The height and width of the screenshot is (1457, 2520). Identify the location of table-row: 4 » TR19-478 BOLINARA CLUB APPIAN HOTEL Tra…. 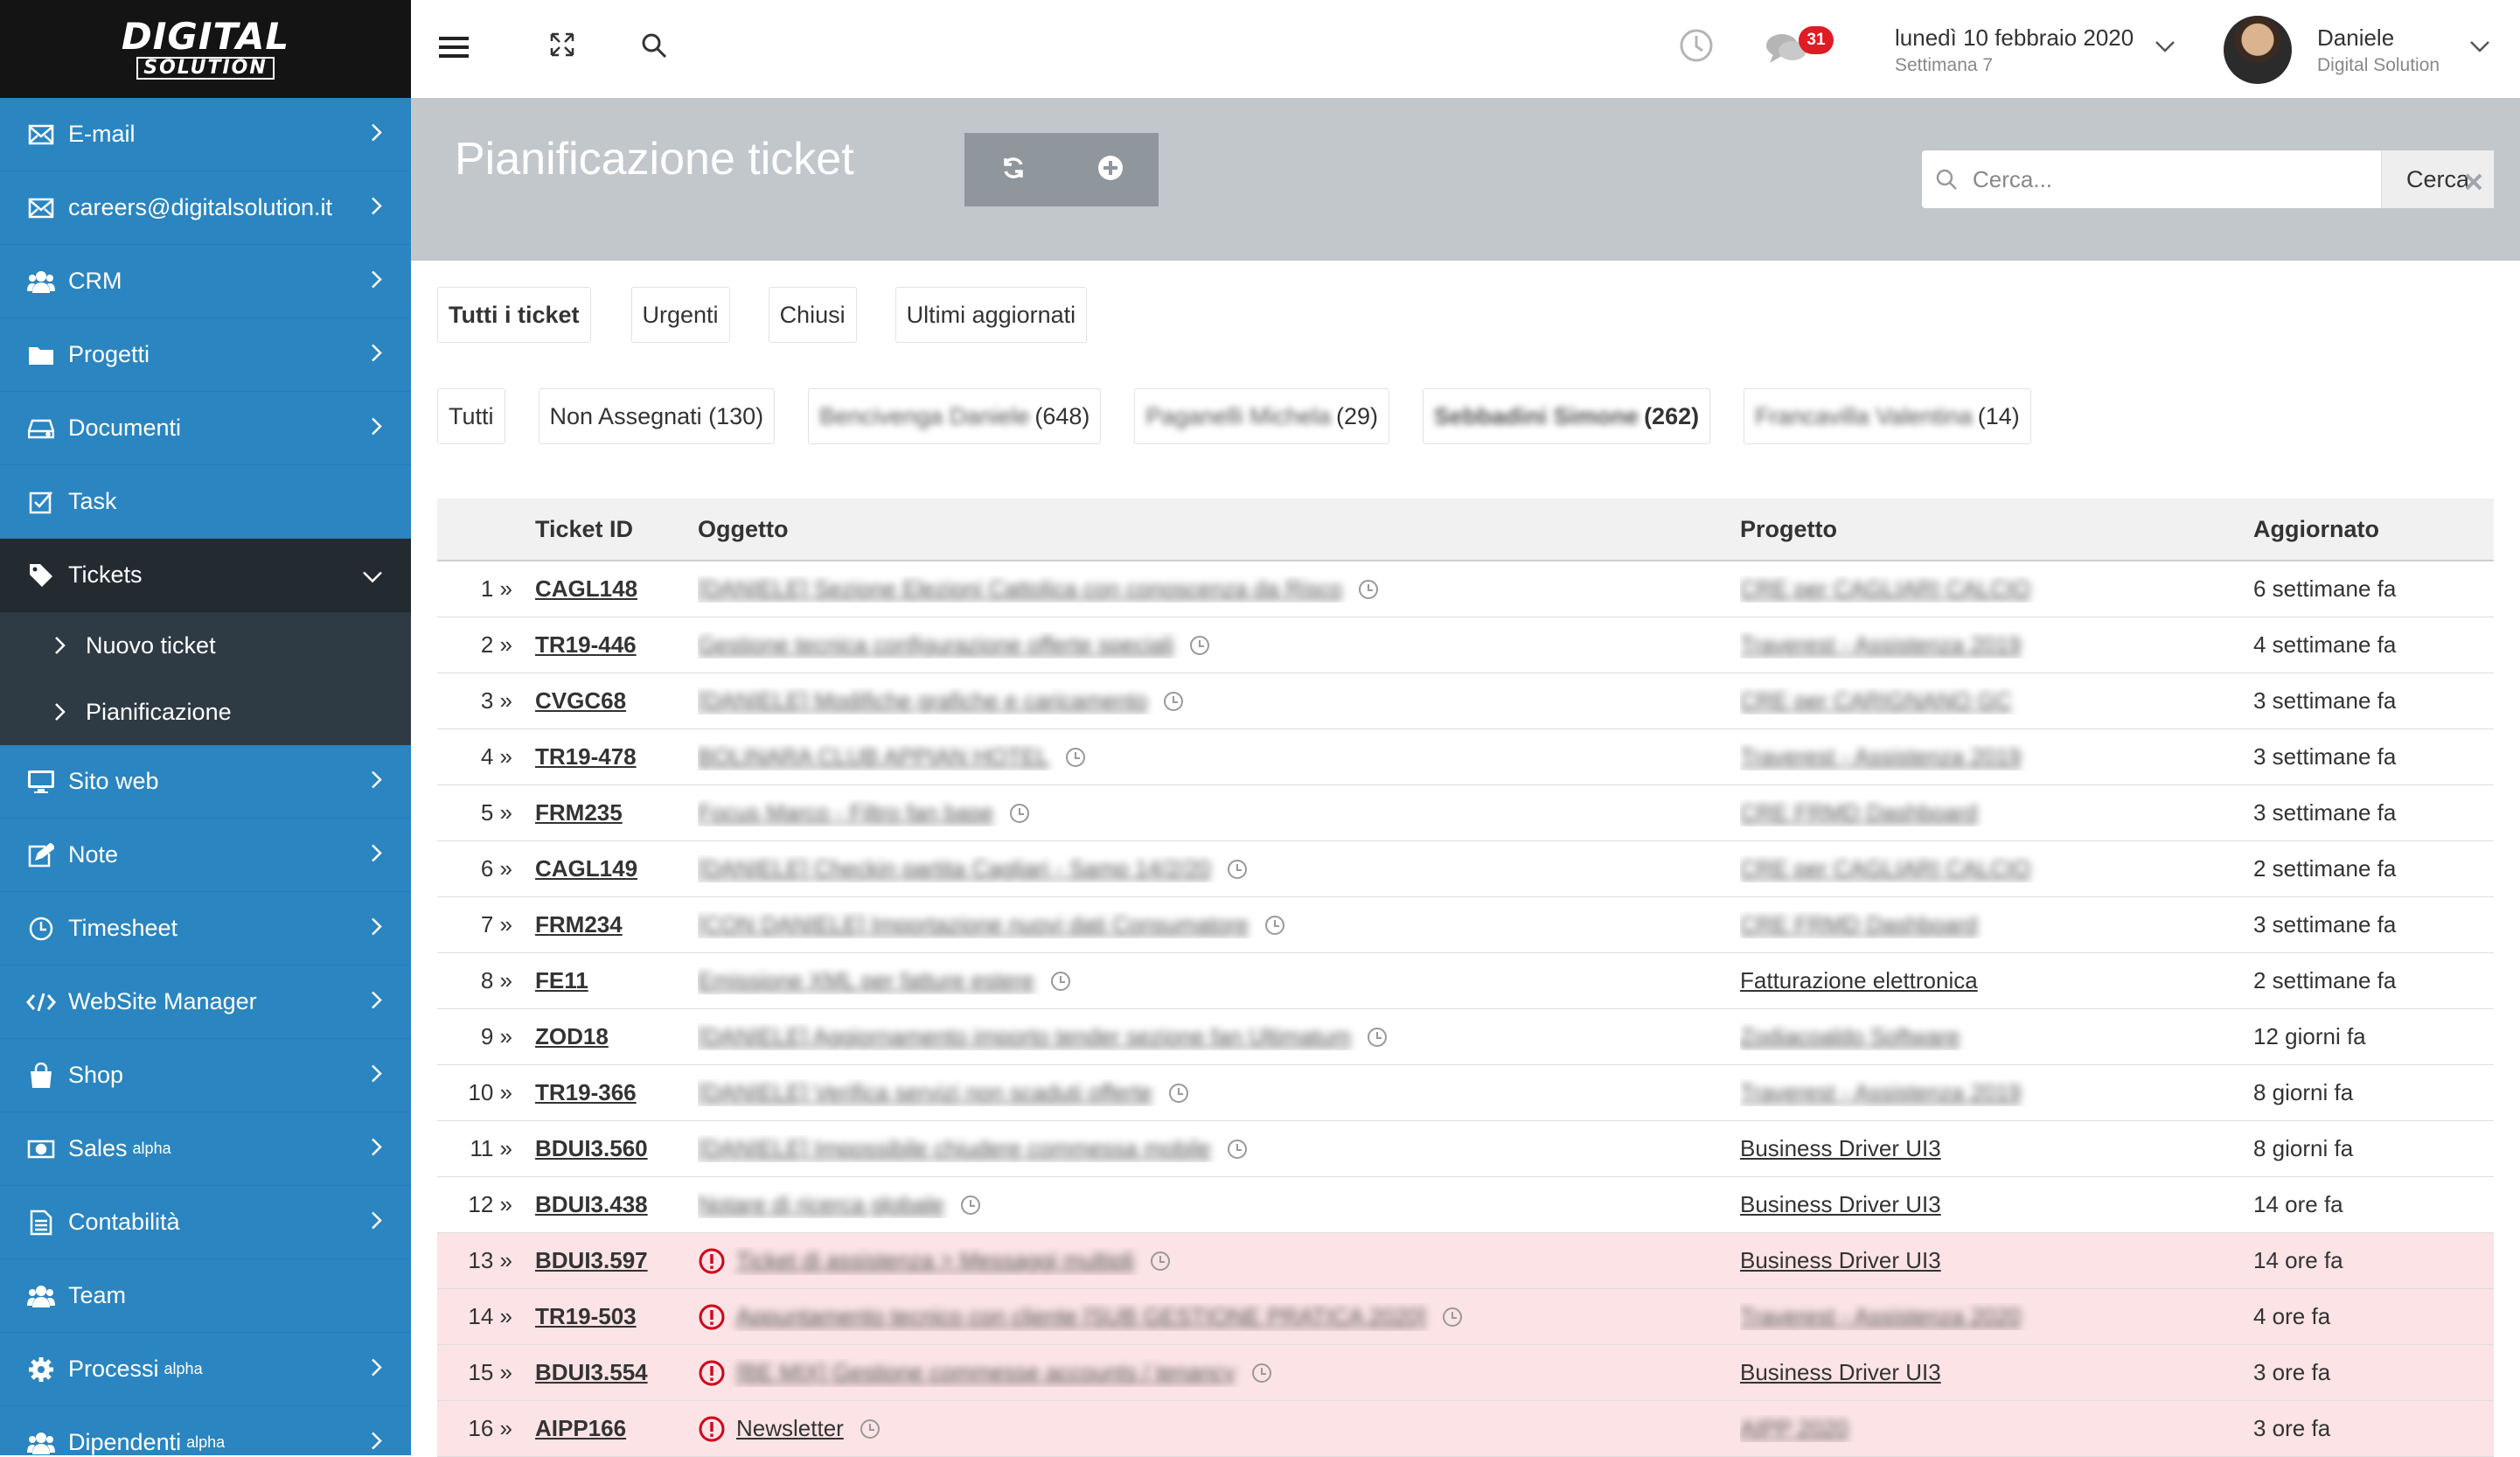
(1465, 757).